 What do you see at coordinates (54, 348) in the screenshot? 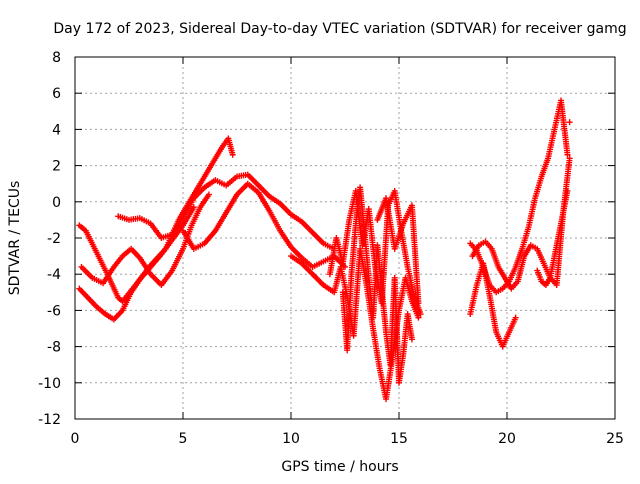
I see `y-tick-label: -8` at bounding box center [54, 348].